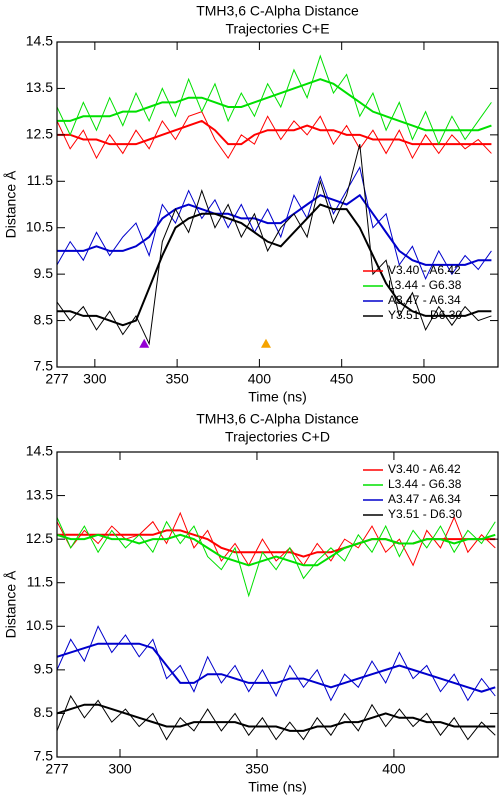 The width and height of the screenshot is (500, 808). I want to click on x-tick-label: 450, so click(342, 379).